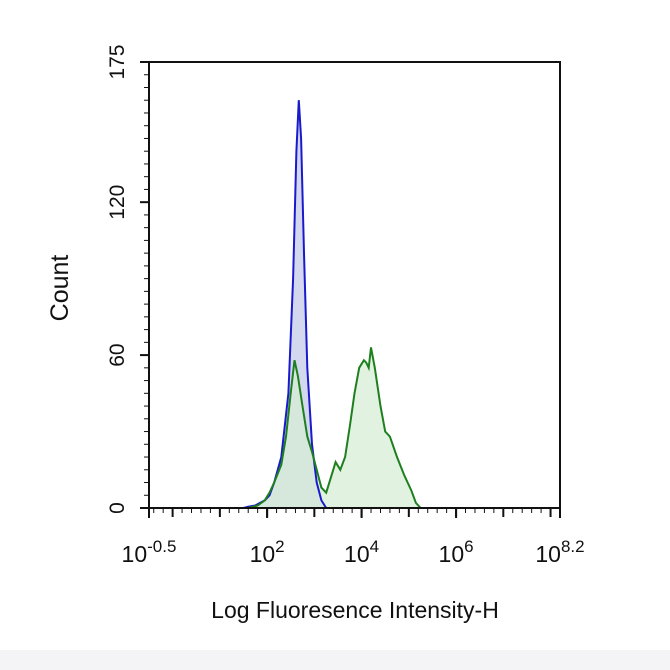 This screenshot has height=670, width=670. Describe the element at coordinates (117, 278) in the screenshot. I see `y-axis-tick-labels: 0 60 120 175` at that location.